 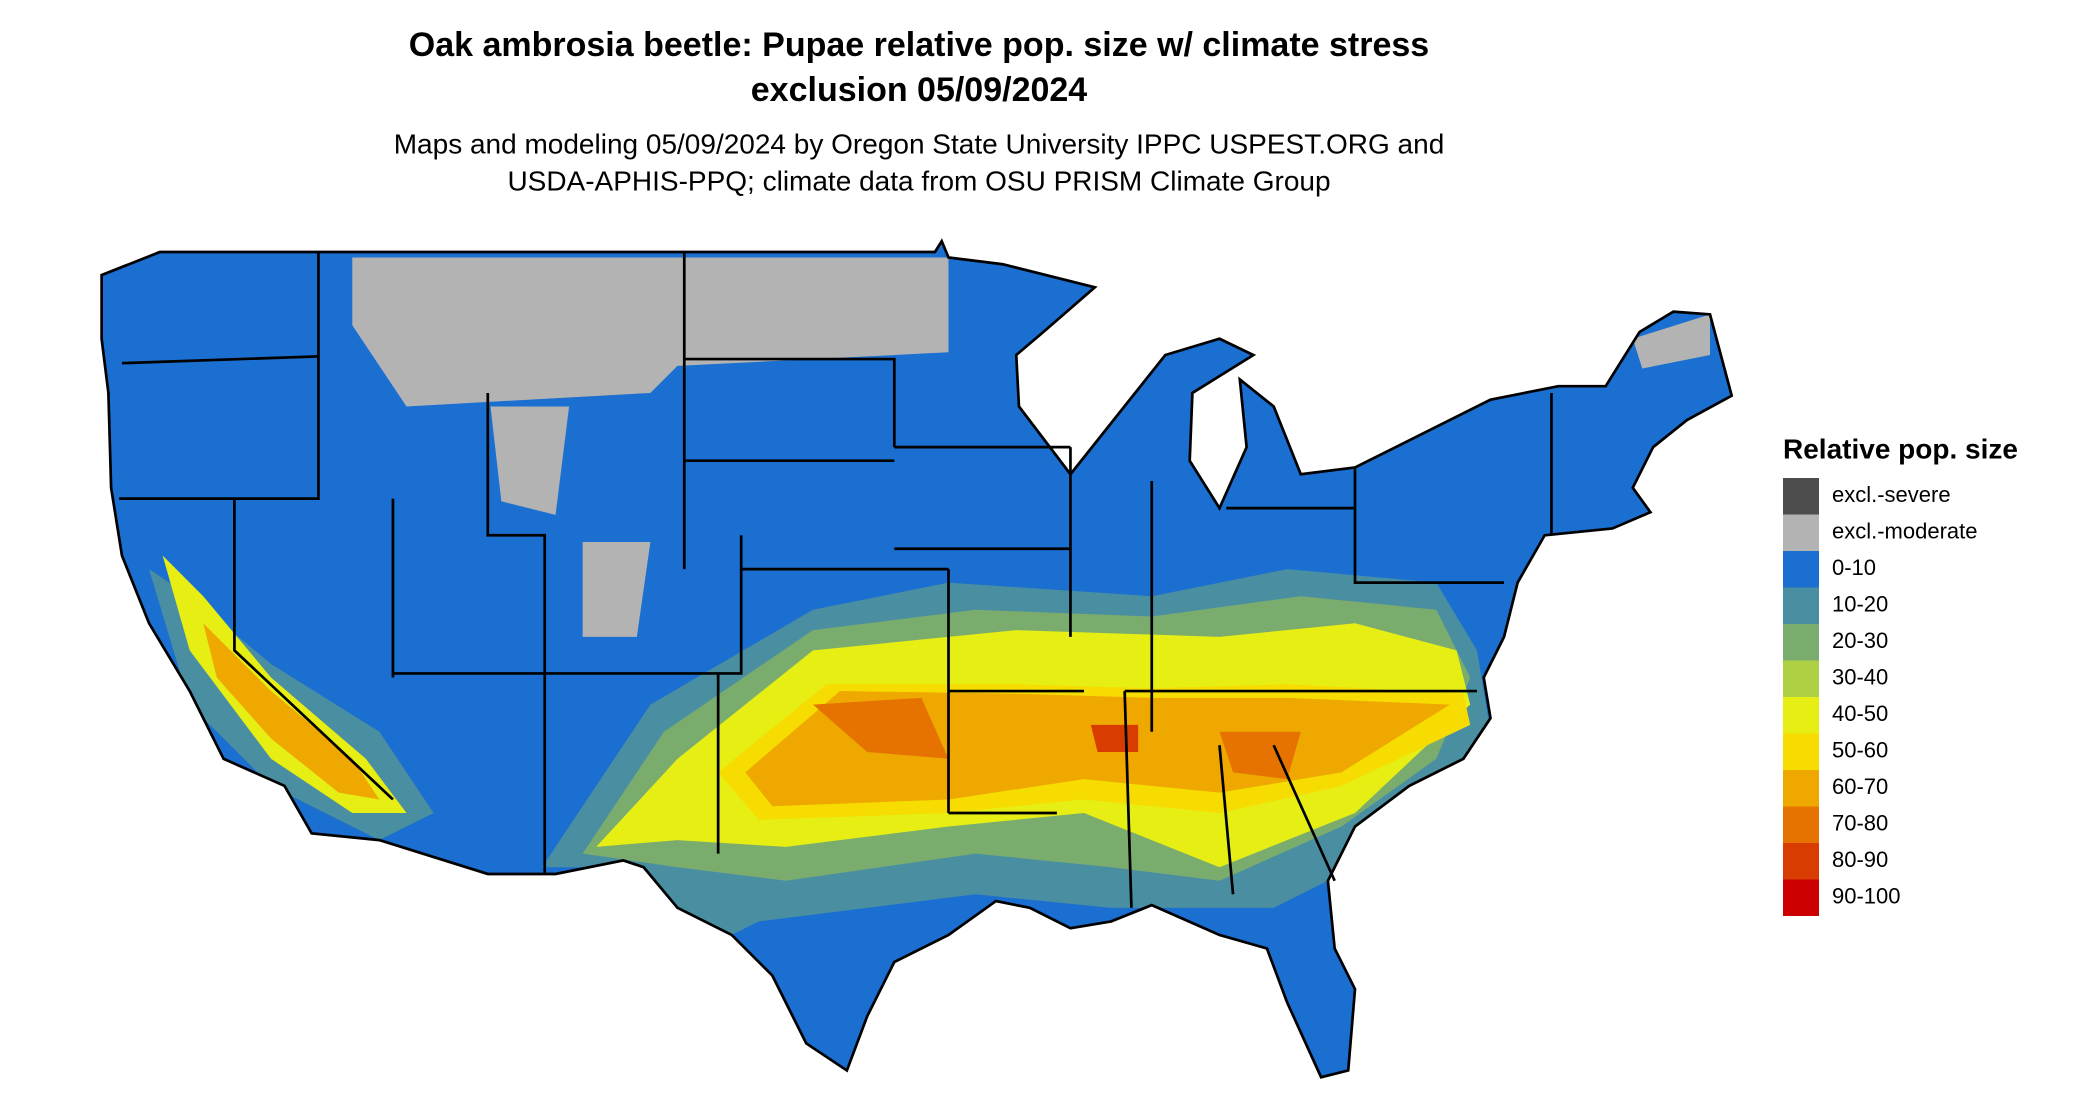 What do you see at coordinates (1860, 749) in the screenshot?
I see `legend-label: 50-60` at bounding box center [1860, 749].